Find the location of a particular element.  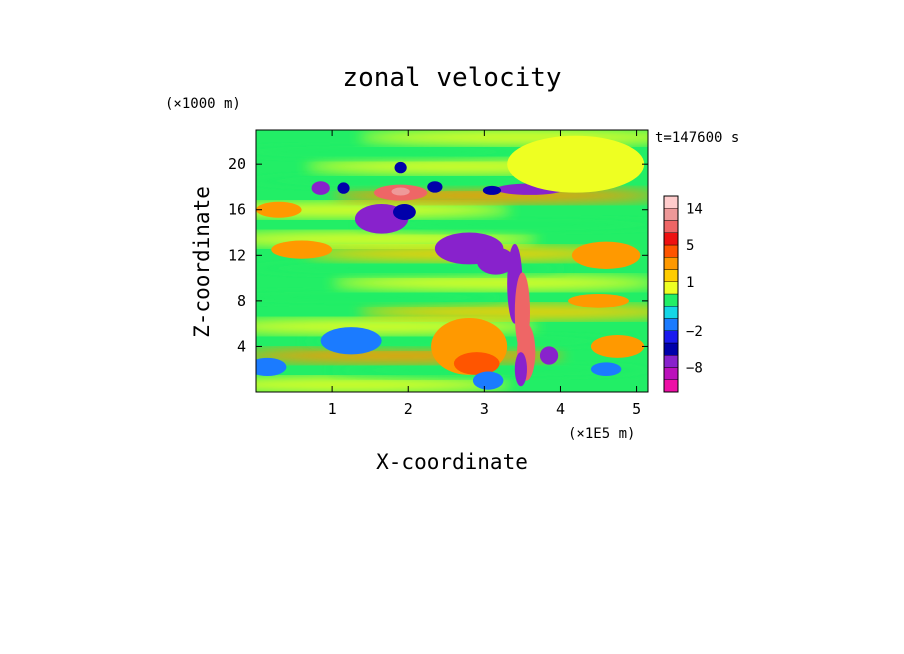

y-tick-label: 4 is located at coordinates (241, 346).